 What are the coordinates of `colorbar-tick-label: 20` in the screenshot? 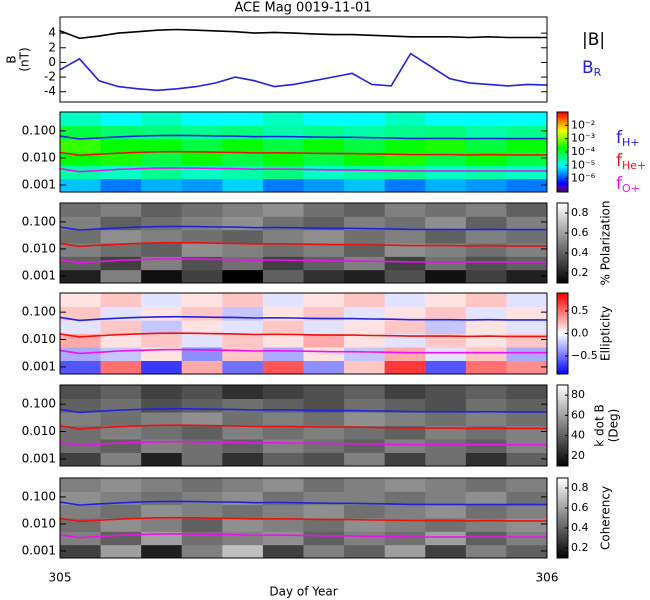 It's located at (578, 455).